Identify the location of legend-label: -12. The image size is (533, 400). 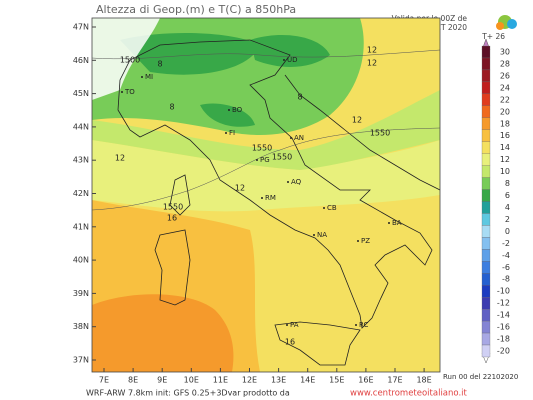
(503, 303).